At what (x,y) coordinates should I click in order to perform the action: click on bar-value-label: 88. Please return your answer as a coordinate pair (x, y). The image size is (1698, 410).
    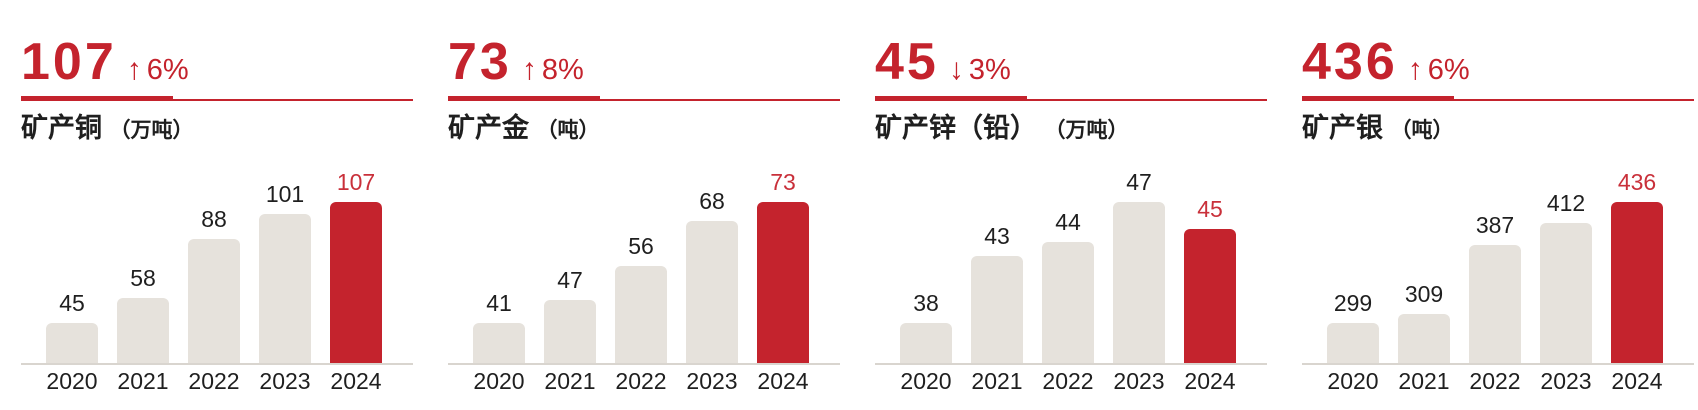
    Looking at the image, I should click on (214, 219).